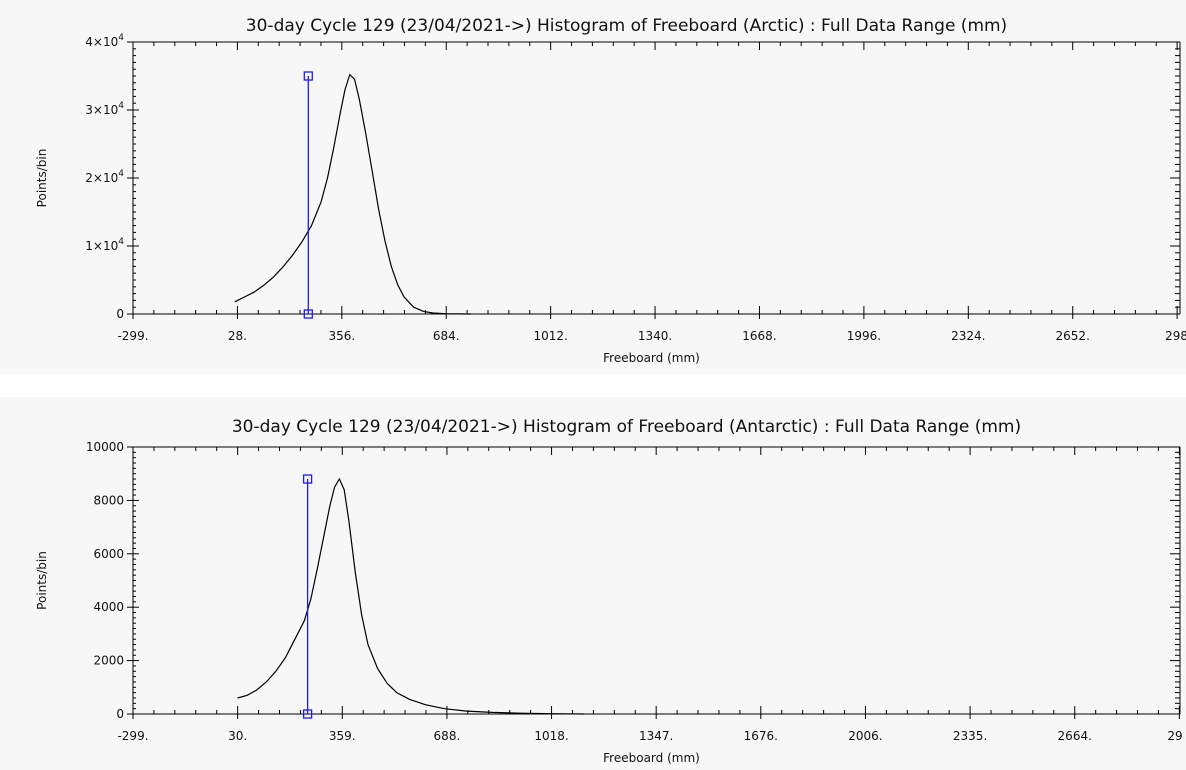 The height and width of the screenshot is (770, 1186). Describe the element at coordinates (1073, 336) in the screenshot. I see `x-tick-label: 2652.` at that location.